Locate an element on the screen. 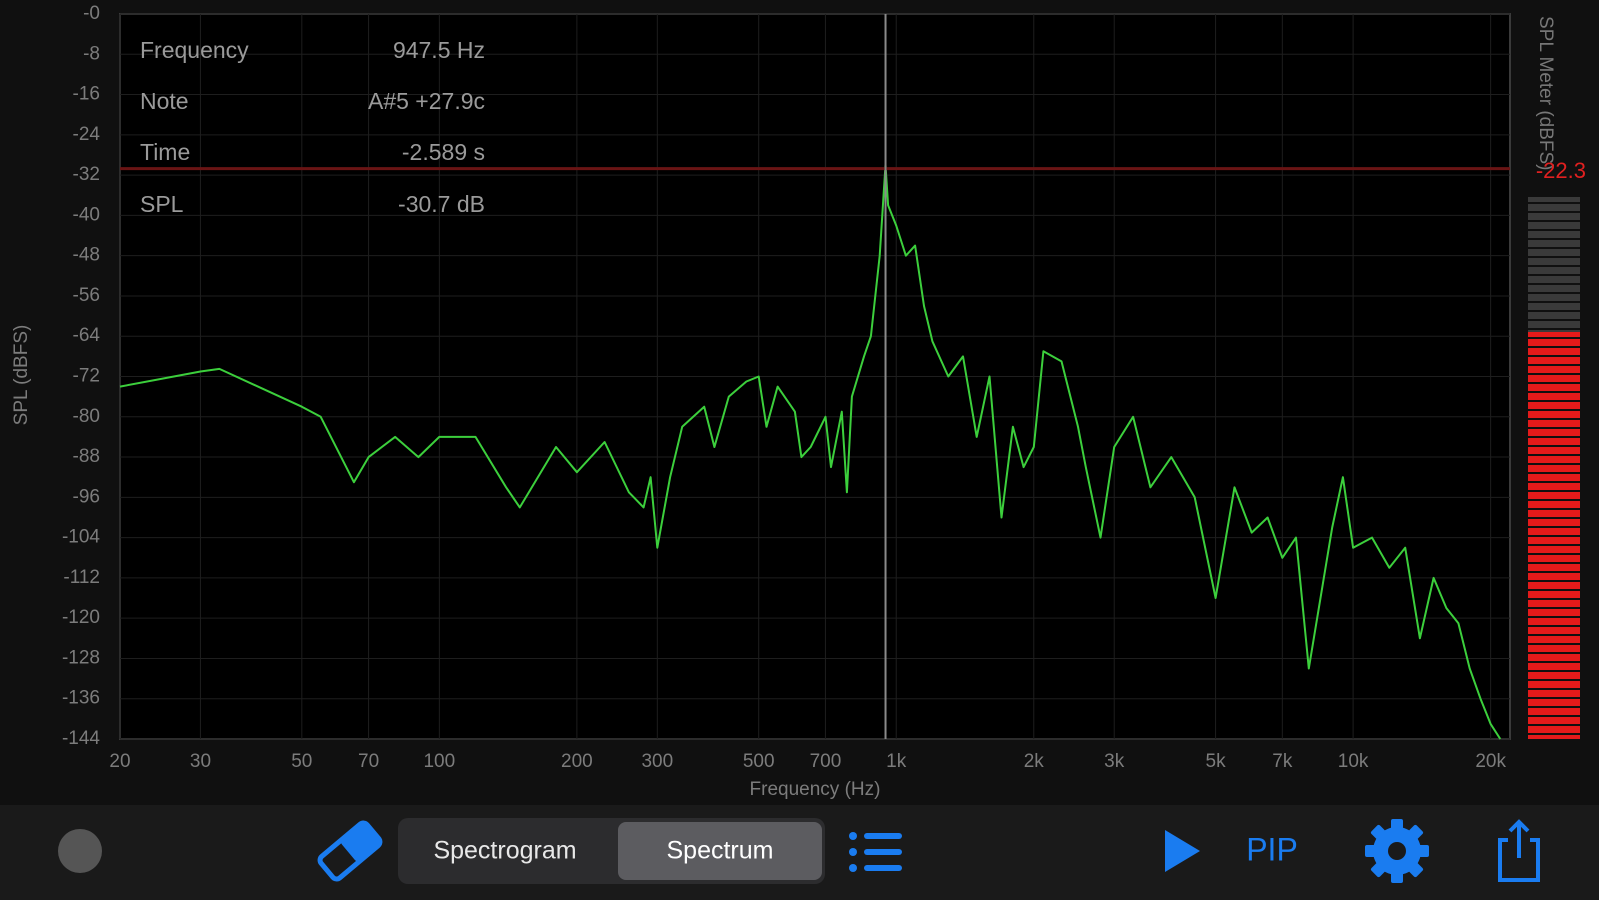  x-tick-label: 200 is located at coordinates (577, 761).